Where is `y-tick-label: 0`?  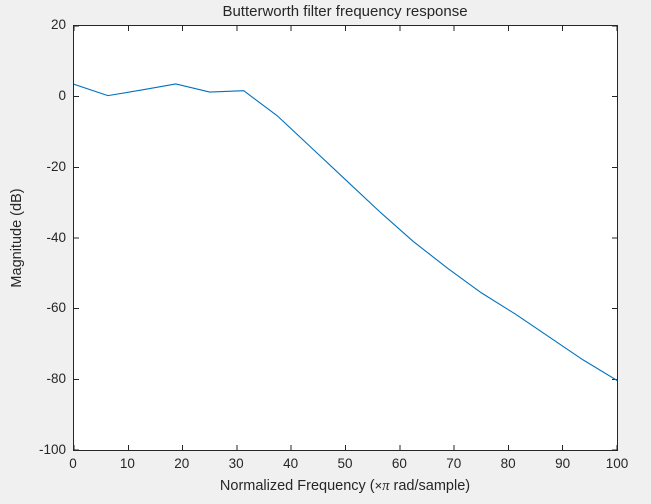 y-tick-label: 0 is located at coordinates (62, 95).